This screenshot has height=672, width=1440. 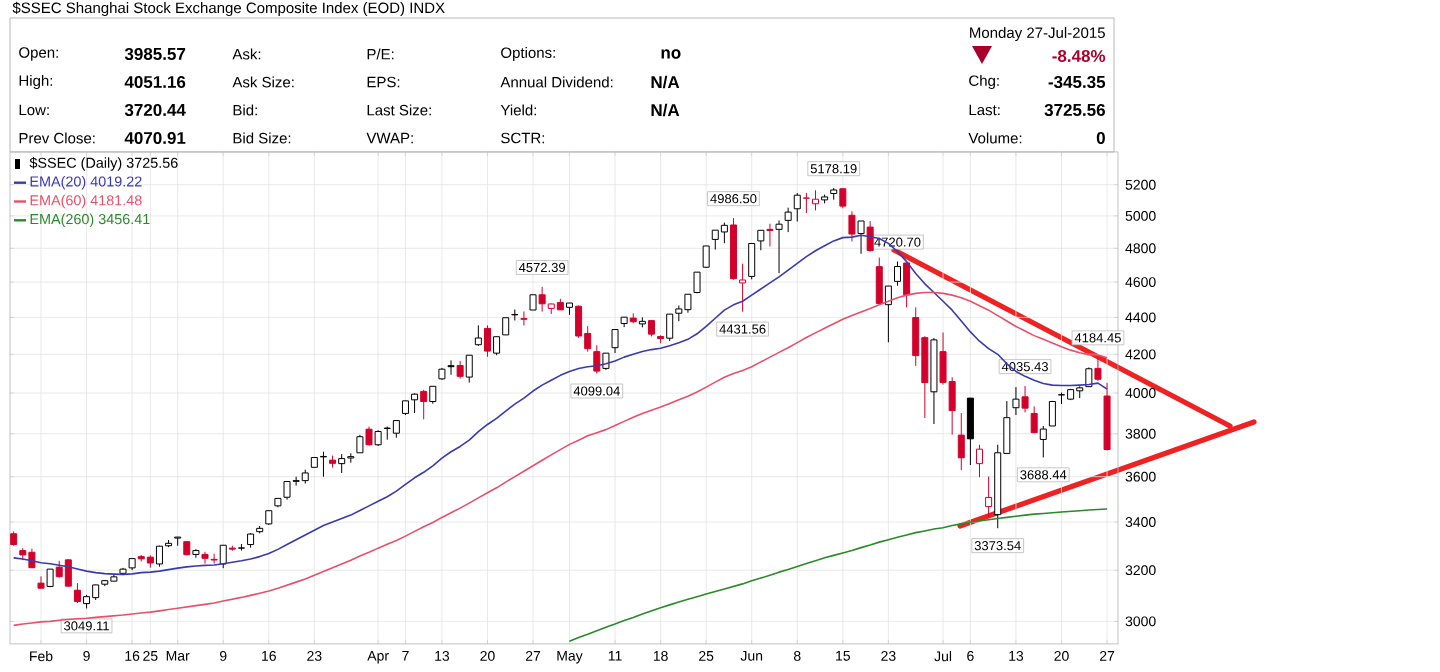 I want to click on text: -8.48%, so click(x=1079, y=55).